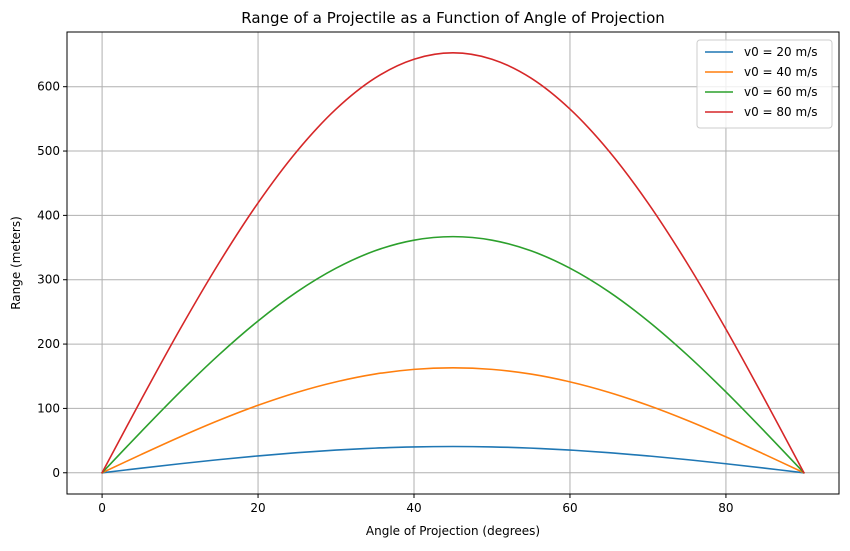 The width and height of the screenshot is (850, 551). I want to click on y-tick-label: 400, so click(48, 215).